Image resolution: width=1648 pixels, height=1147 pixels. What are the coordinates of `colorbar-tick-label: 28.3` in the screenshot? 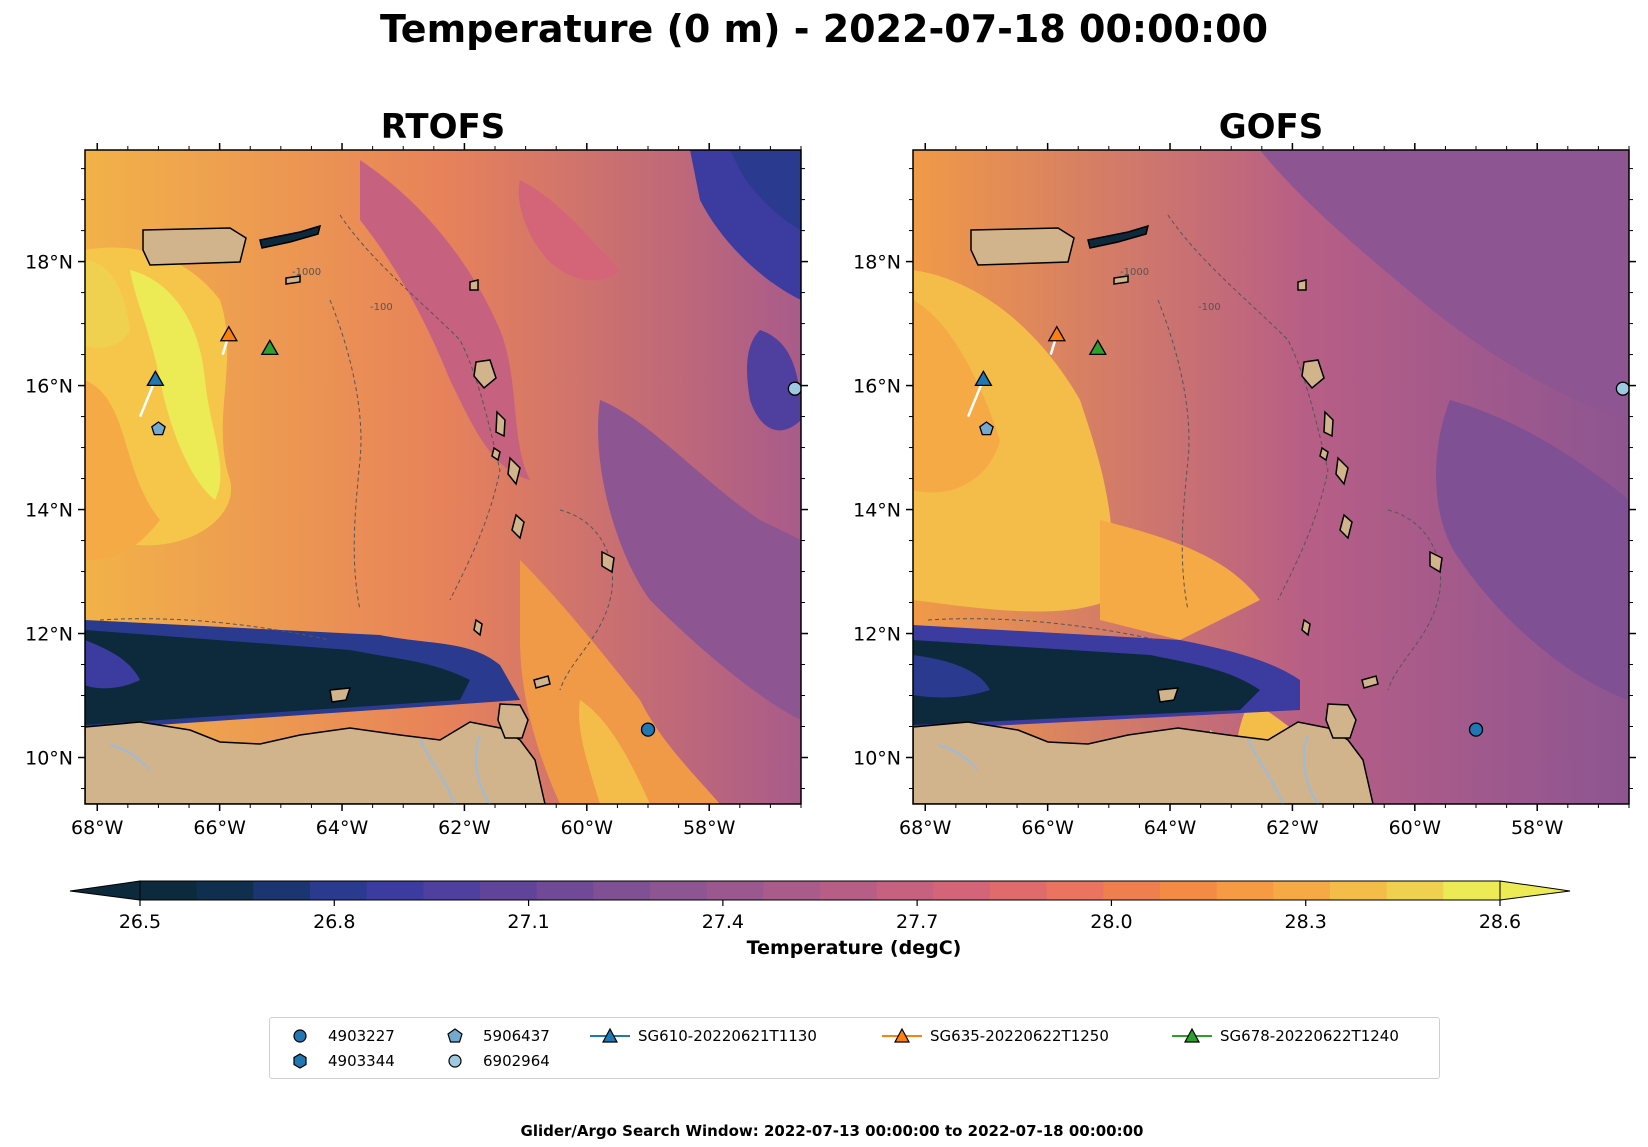 It's located at (1306, 922).